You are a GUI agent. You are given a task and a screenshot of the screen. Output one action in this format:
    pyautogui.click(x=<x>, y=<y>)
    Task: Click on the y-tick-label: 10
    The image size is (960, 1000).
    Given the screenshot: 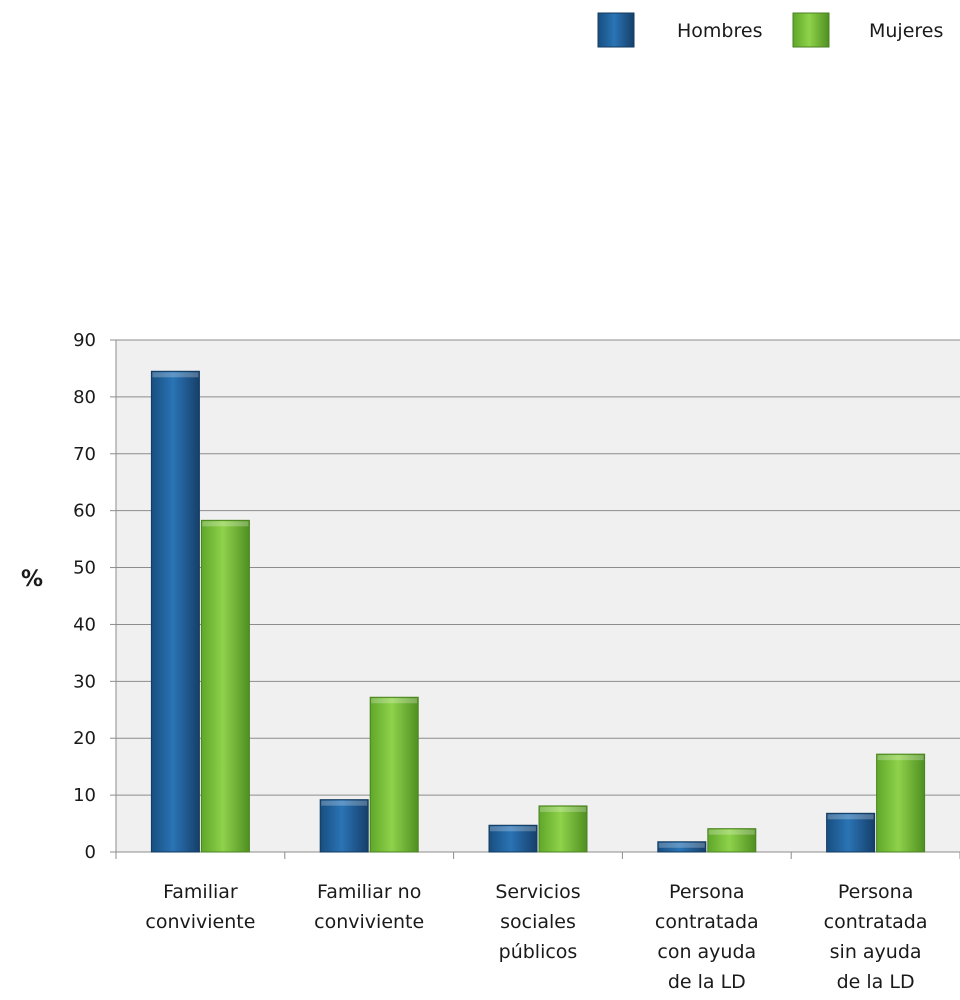 What is the action you would take?
    pyautogui.click(x=84, y=795)
    